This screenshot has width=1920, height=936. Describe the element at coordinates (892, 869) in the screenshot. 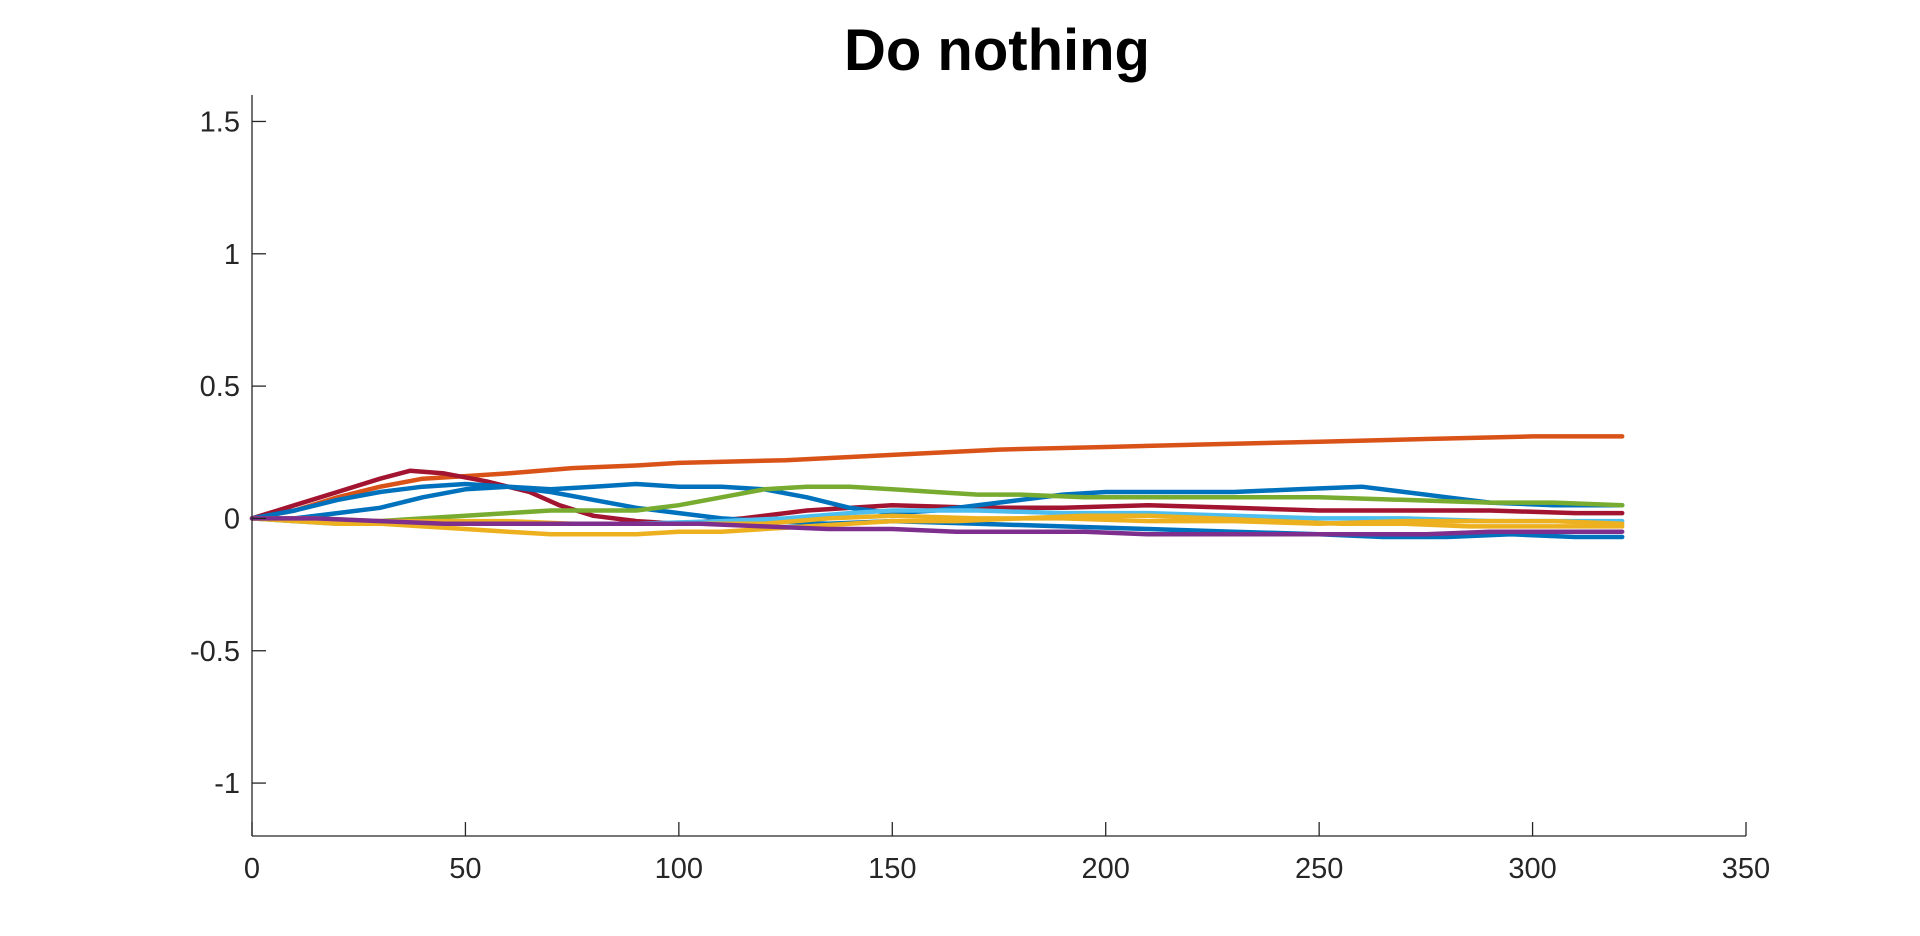

I see `x-tick-label: 150` at that location.